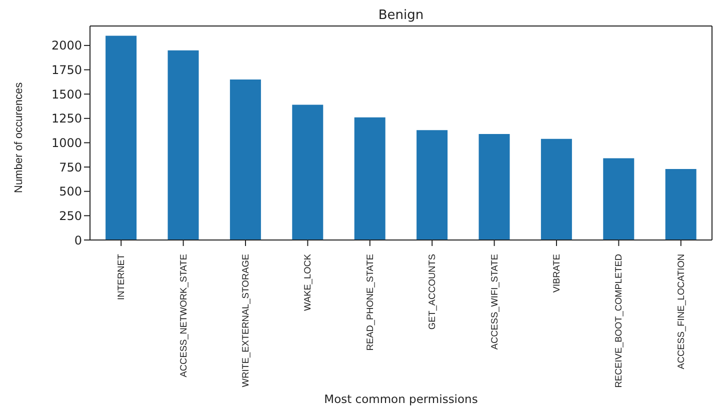  What do you see at coordinates (66, 94) in the screenshot?
I see `y-tick-label: 1500` at bounding box center [66, 94].